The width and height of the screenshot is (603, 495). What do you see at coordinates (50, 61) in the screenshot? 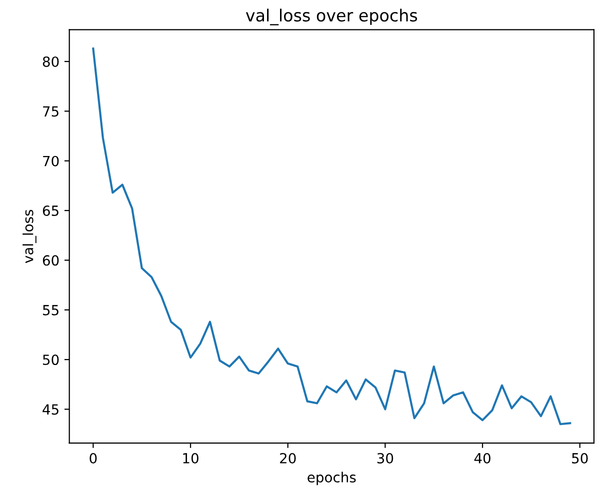
I see `y-tick-label: 80` at bounding box center [50, 61].